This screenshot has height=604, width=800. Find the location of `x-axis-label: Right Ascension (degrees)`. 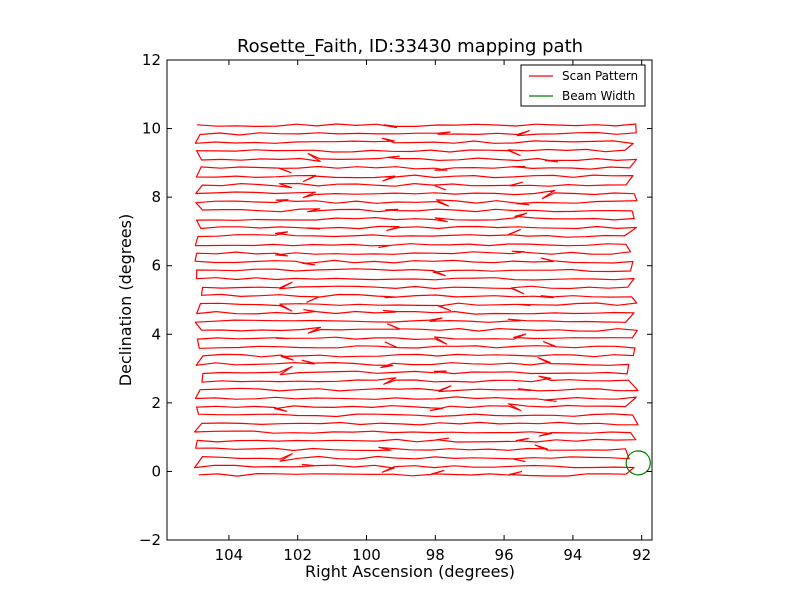

x-axis-label: Right Ascension (degrees) is located at coordinates (410, 571).